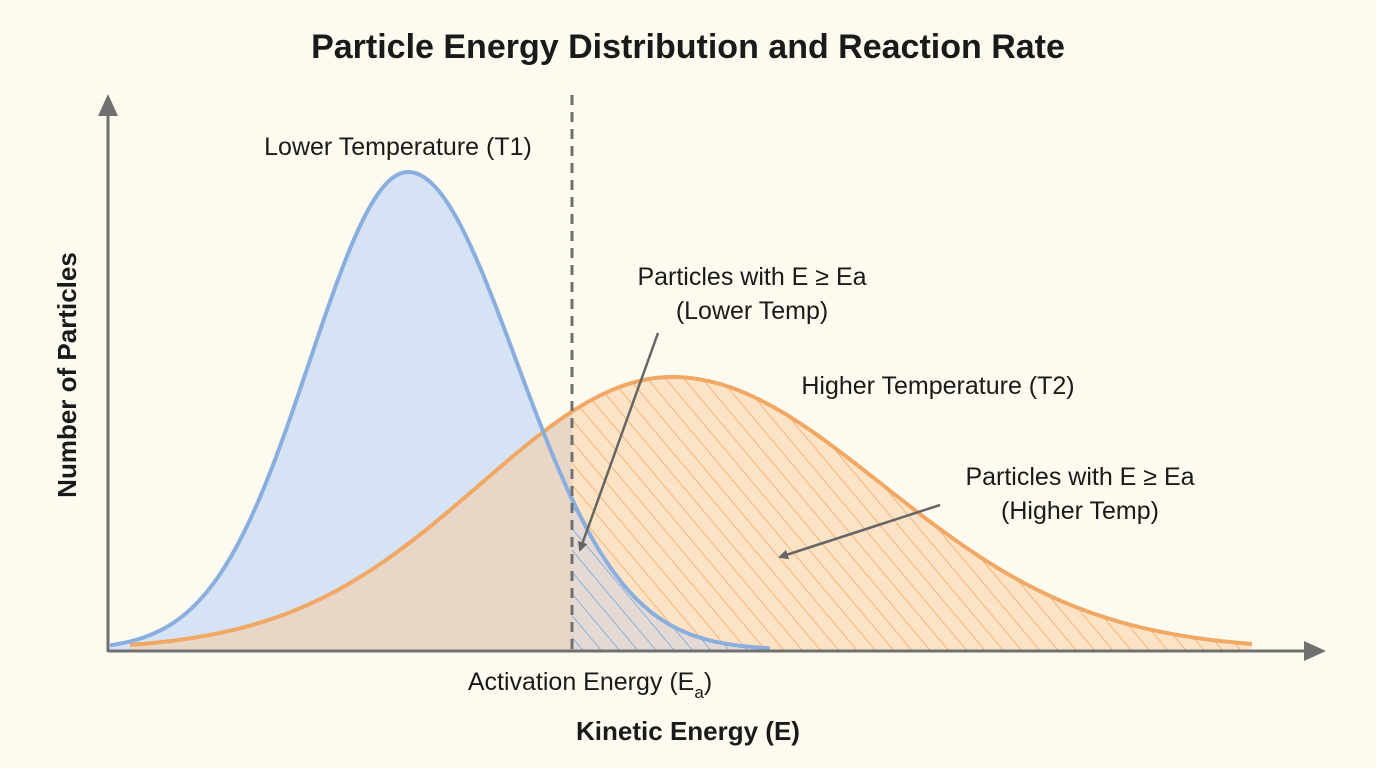 This screenshot has height=768, width=1376. I want to click on higher-temp-area-below-ea, so click(351, 530).